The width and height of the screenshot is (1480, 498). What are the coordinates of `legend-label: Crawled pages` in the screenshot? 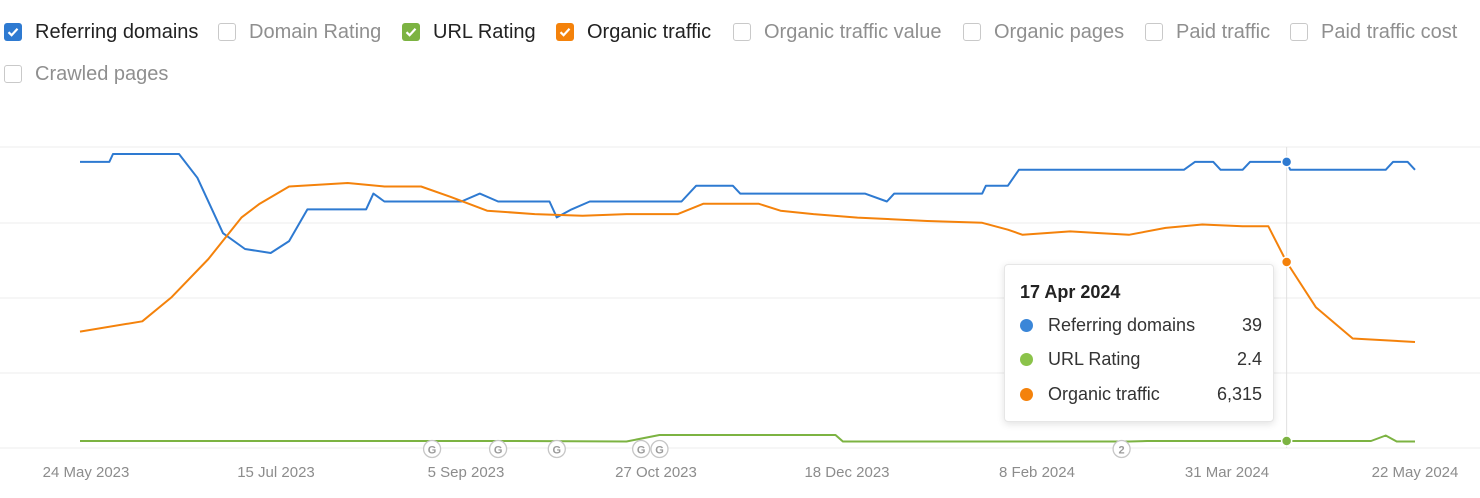 It's located at (102, 73).